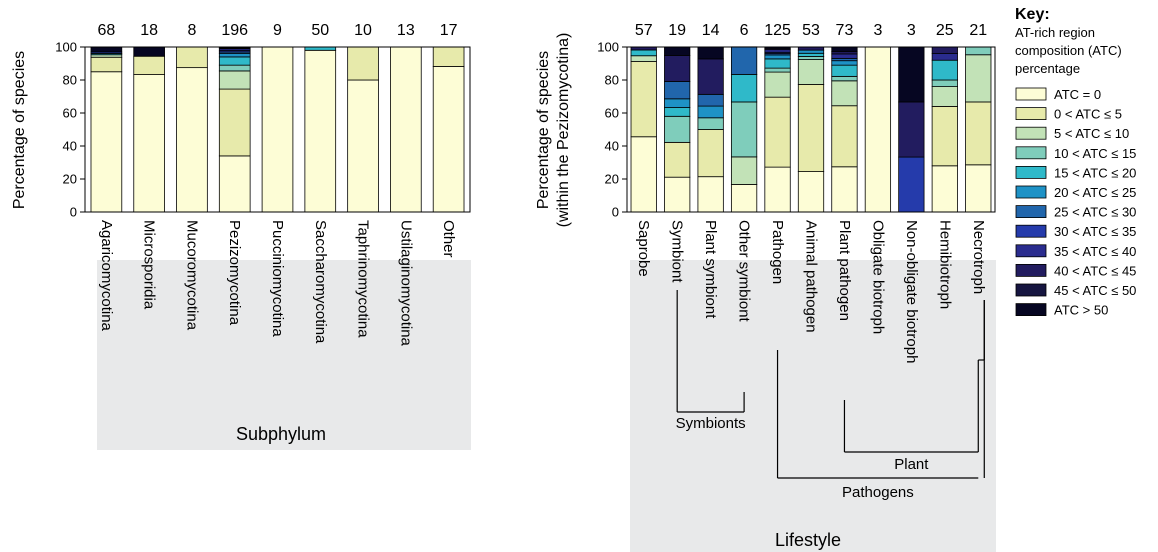 The image size is (1158, 552). I want to click on count-label-symbiont: 19, so click(677, 30).